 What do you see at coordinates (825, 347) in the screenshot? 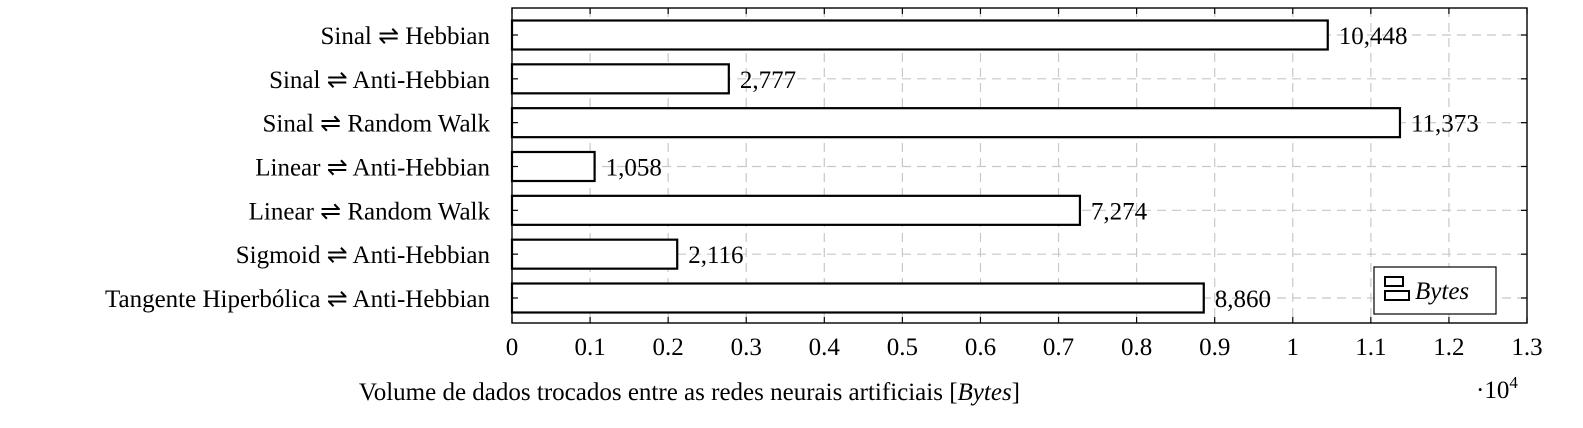
I see `x-tick-label: 0.4` at bounding box center [825, 347].